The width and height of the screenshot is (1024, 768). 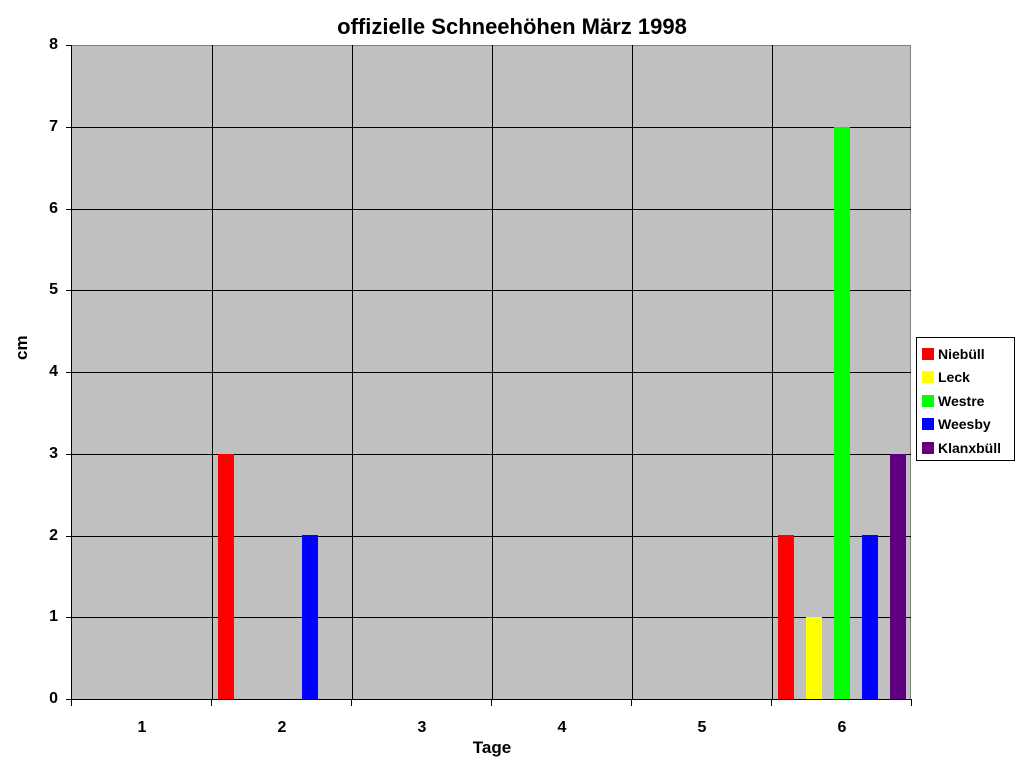 What do you see at coordinates (53, 289) in the screenshot?
I see `y-tick-label: 5` at bounding box center [53, 289].